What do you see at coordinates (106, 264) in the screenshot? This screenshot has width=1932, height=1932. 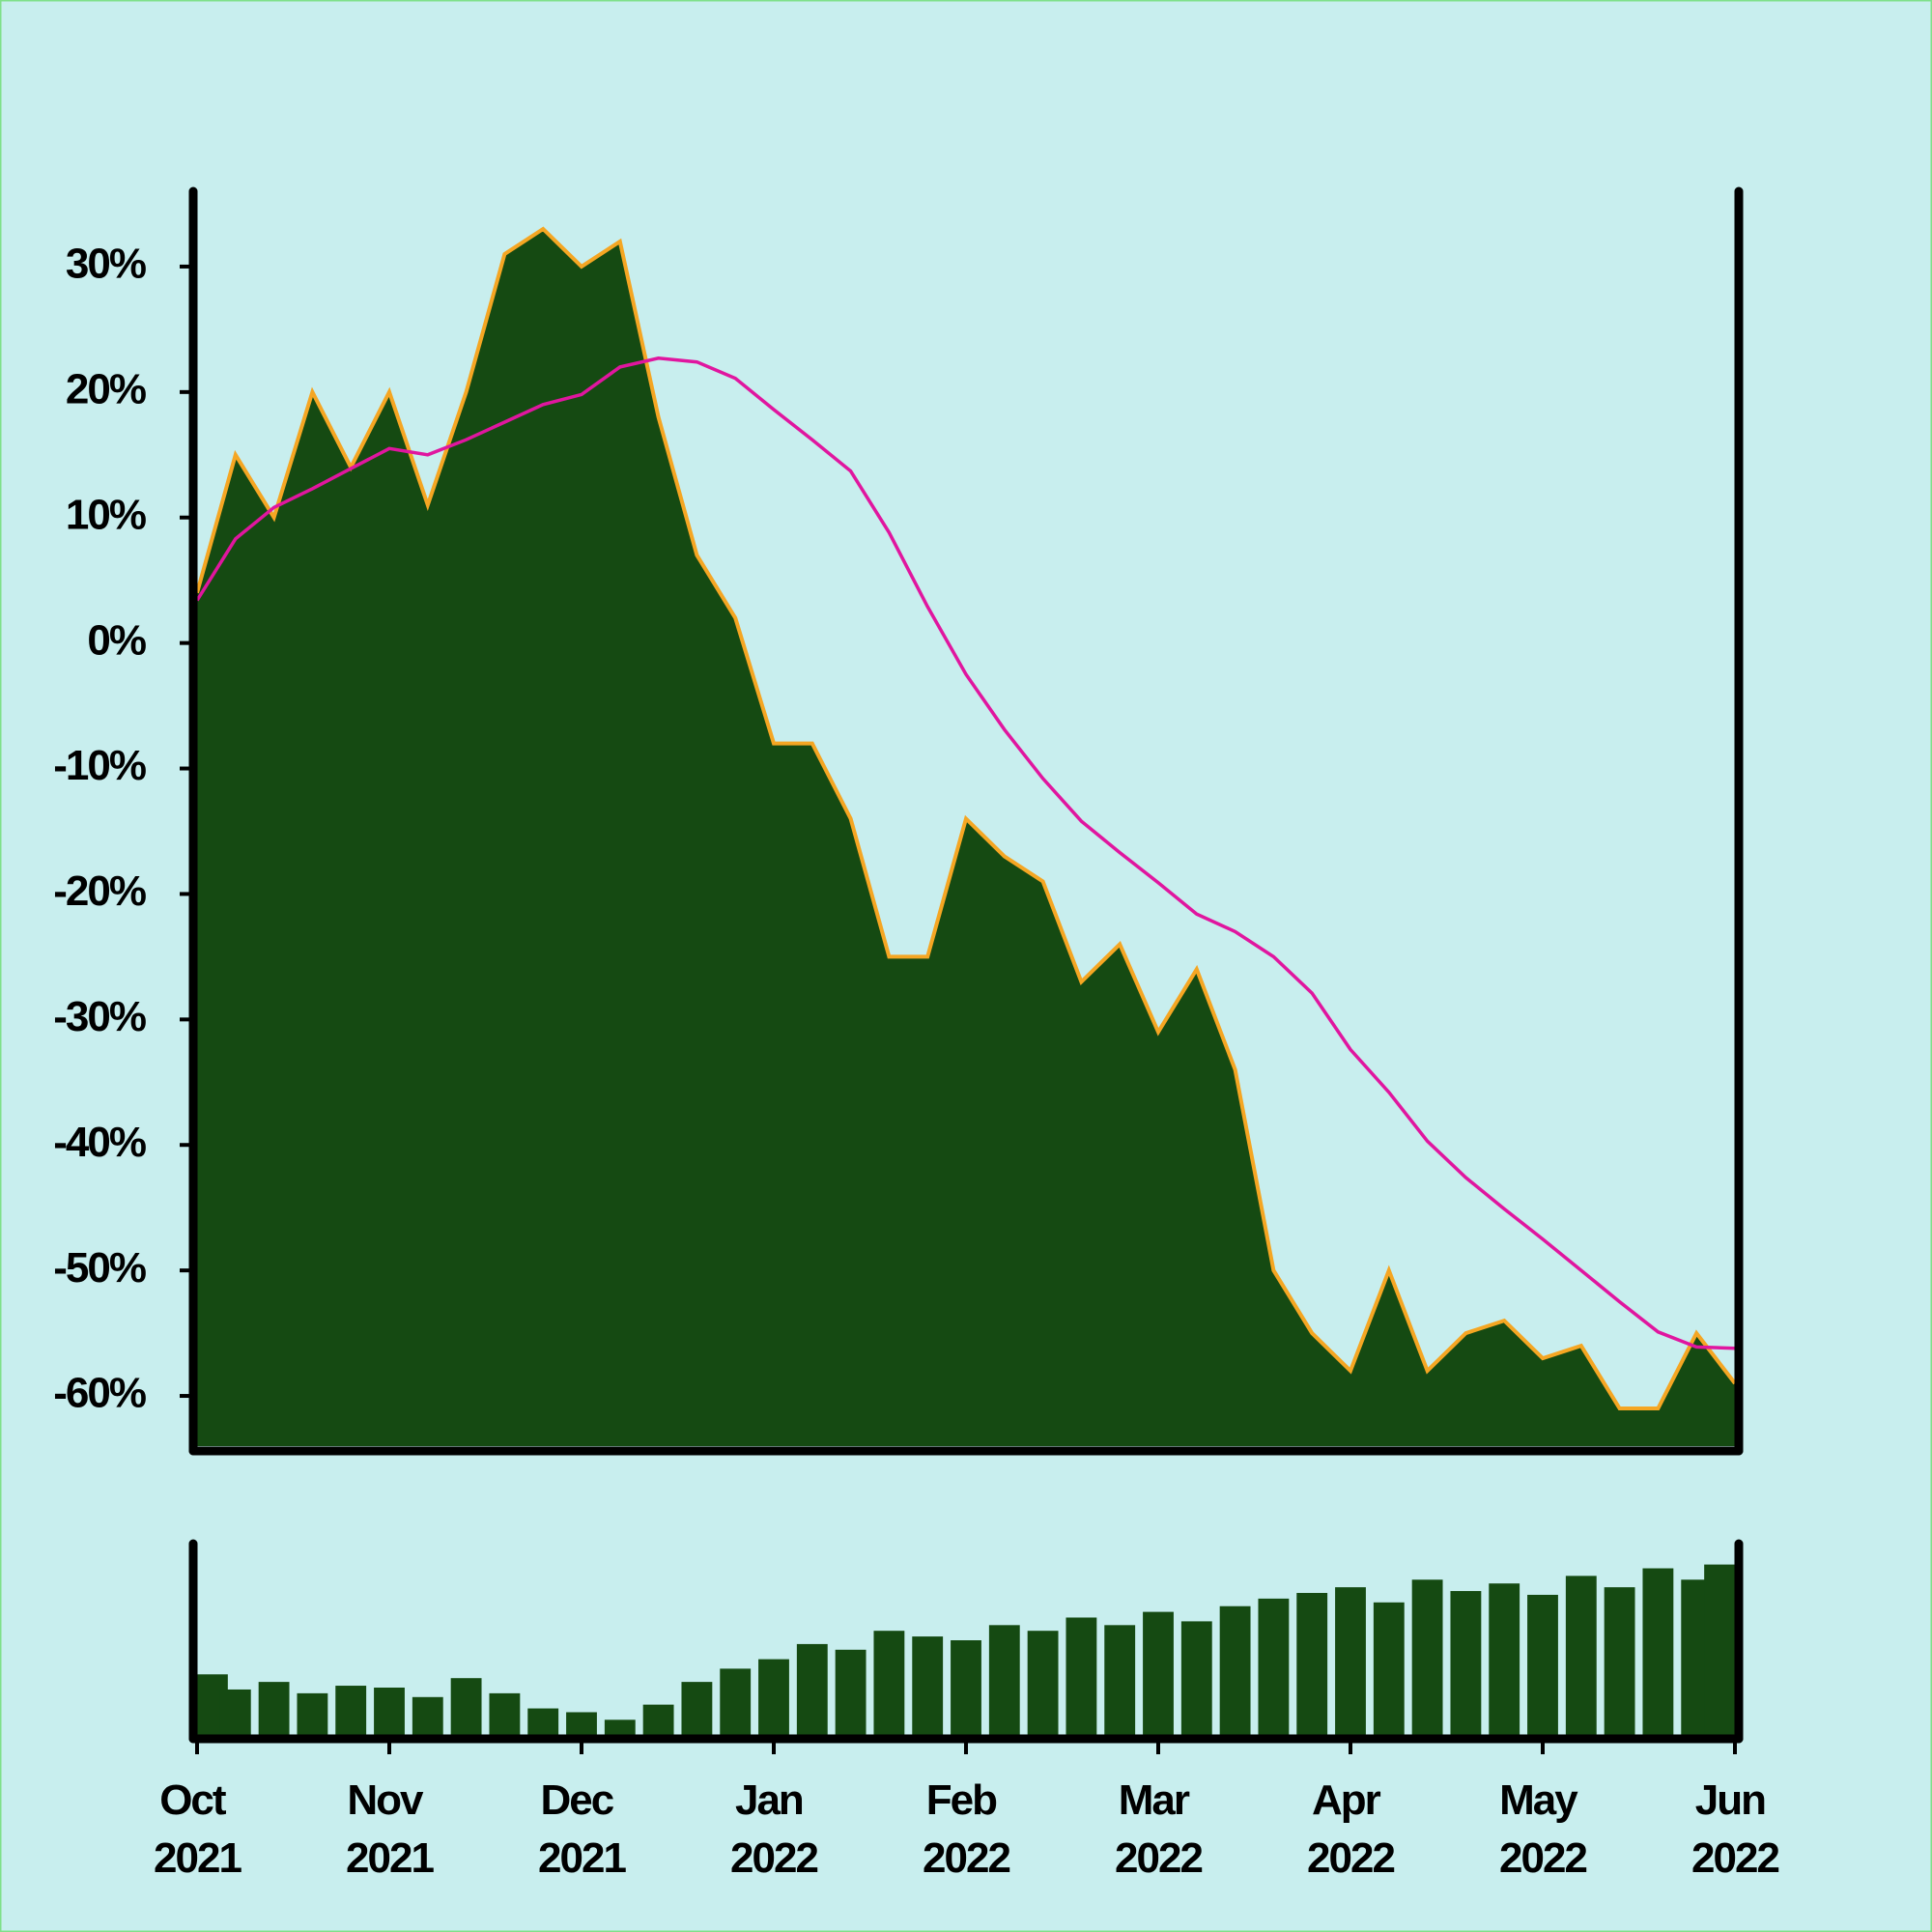 I see `y-tick-label: 30%` at bounding box center [106, 264].